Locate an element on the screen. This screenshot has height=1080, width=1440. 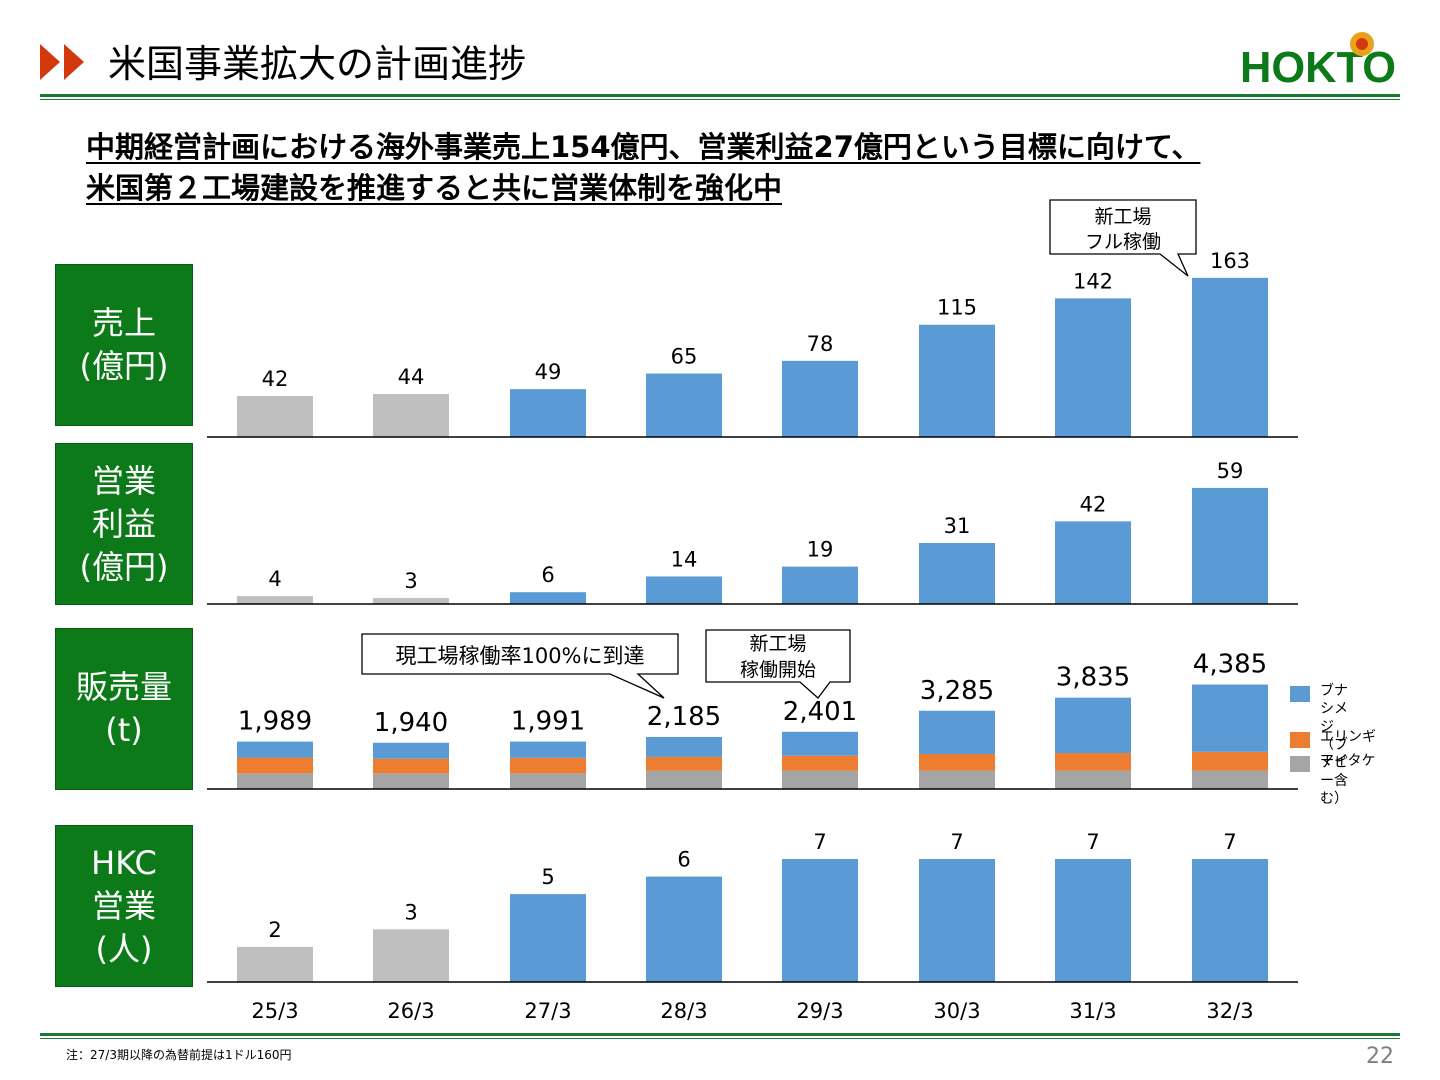
x-tick-label-6: 31/3 is located at coordinates (1092, 1011).